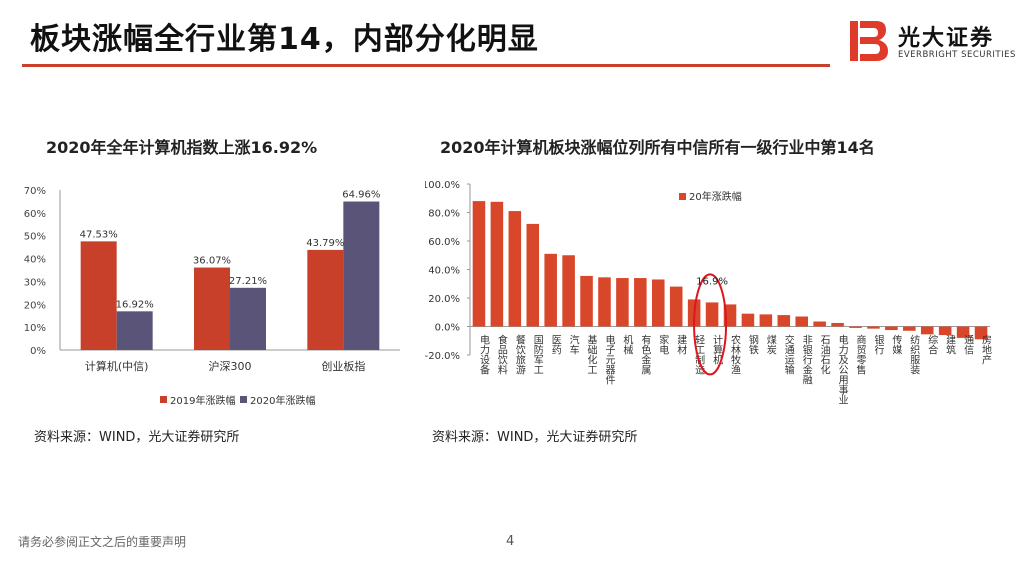 The width and height of the screenshot is (1024, 576). Describe the element at coordinates (35, 214) in the screenshot. I see `y-tick-label: 60%` at that location.